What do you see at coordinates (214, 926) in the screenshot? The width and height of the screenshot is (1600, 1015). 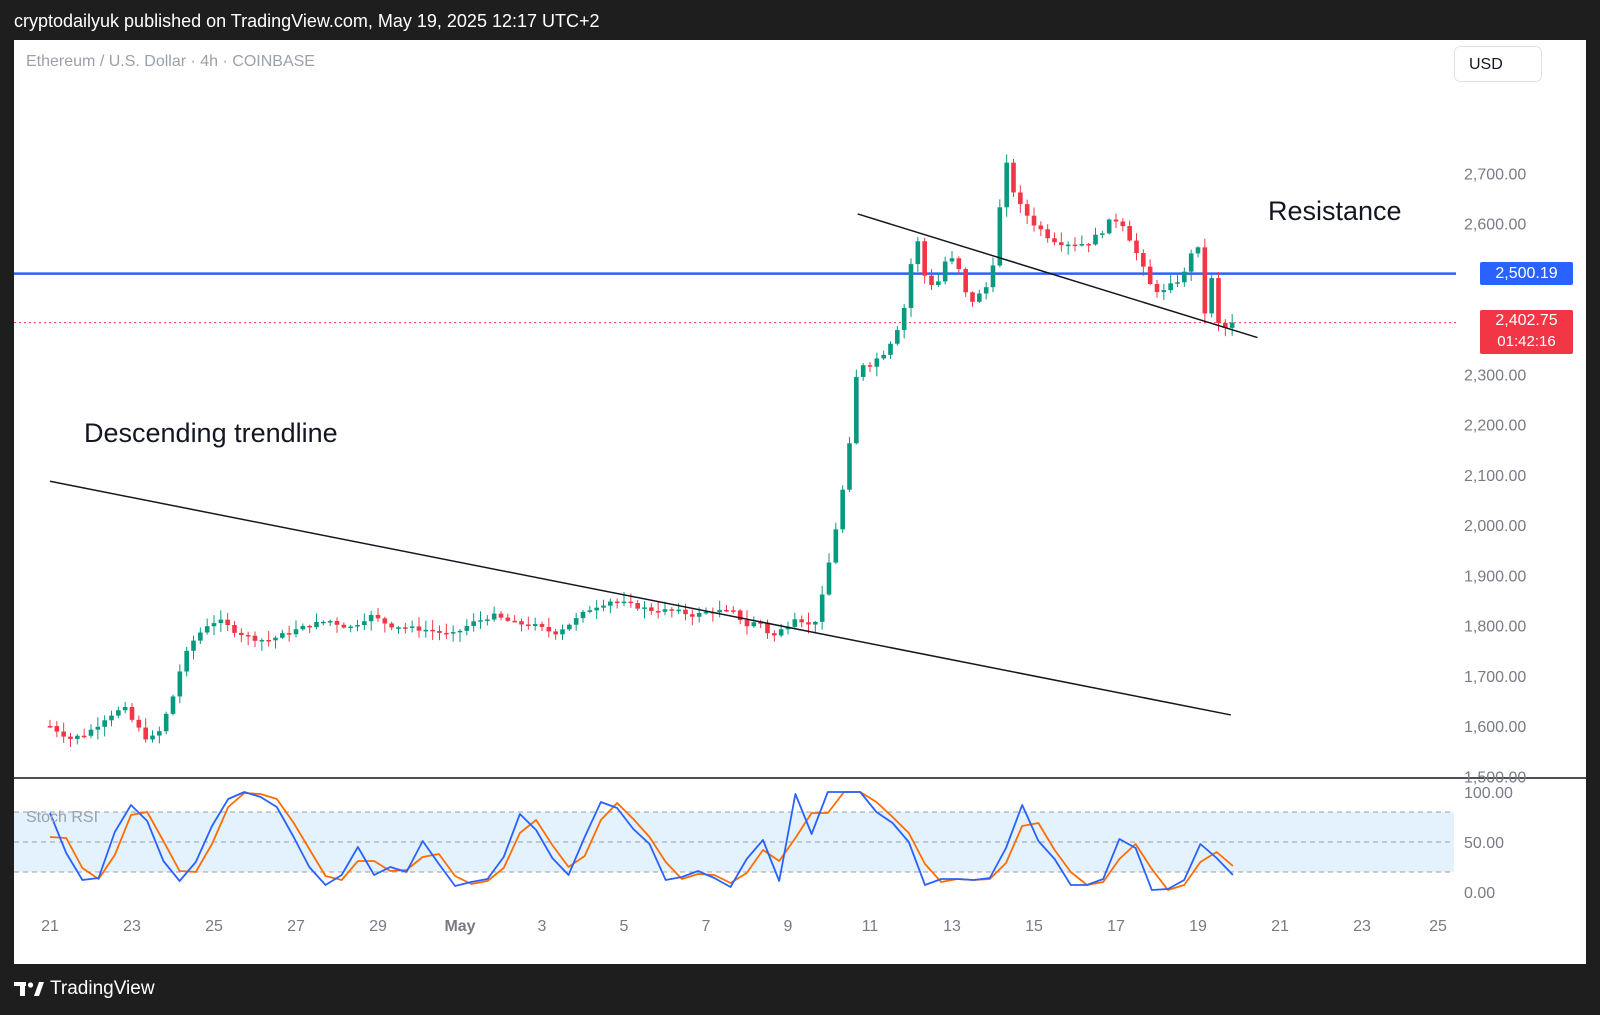 I see `time-axis-label: 25` at bounding box center [214, 926].